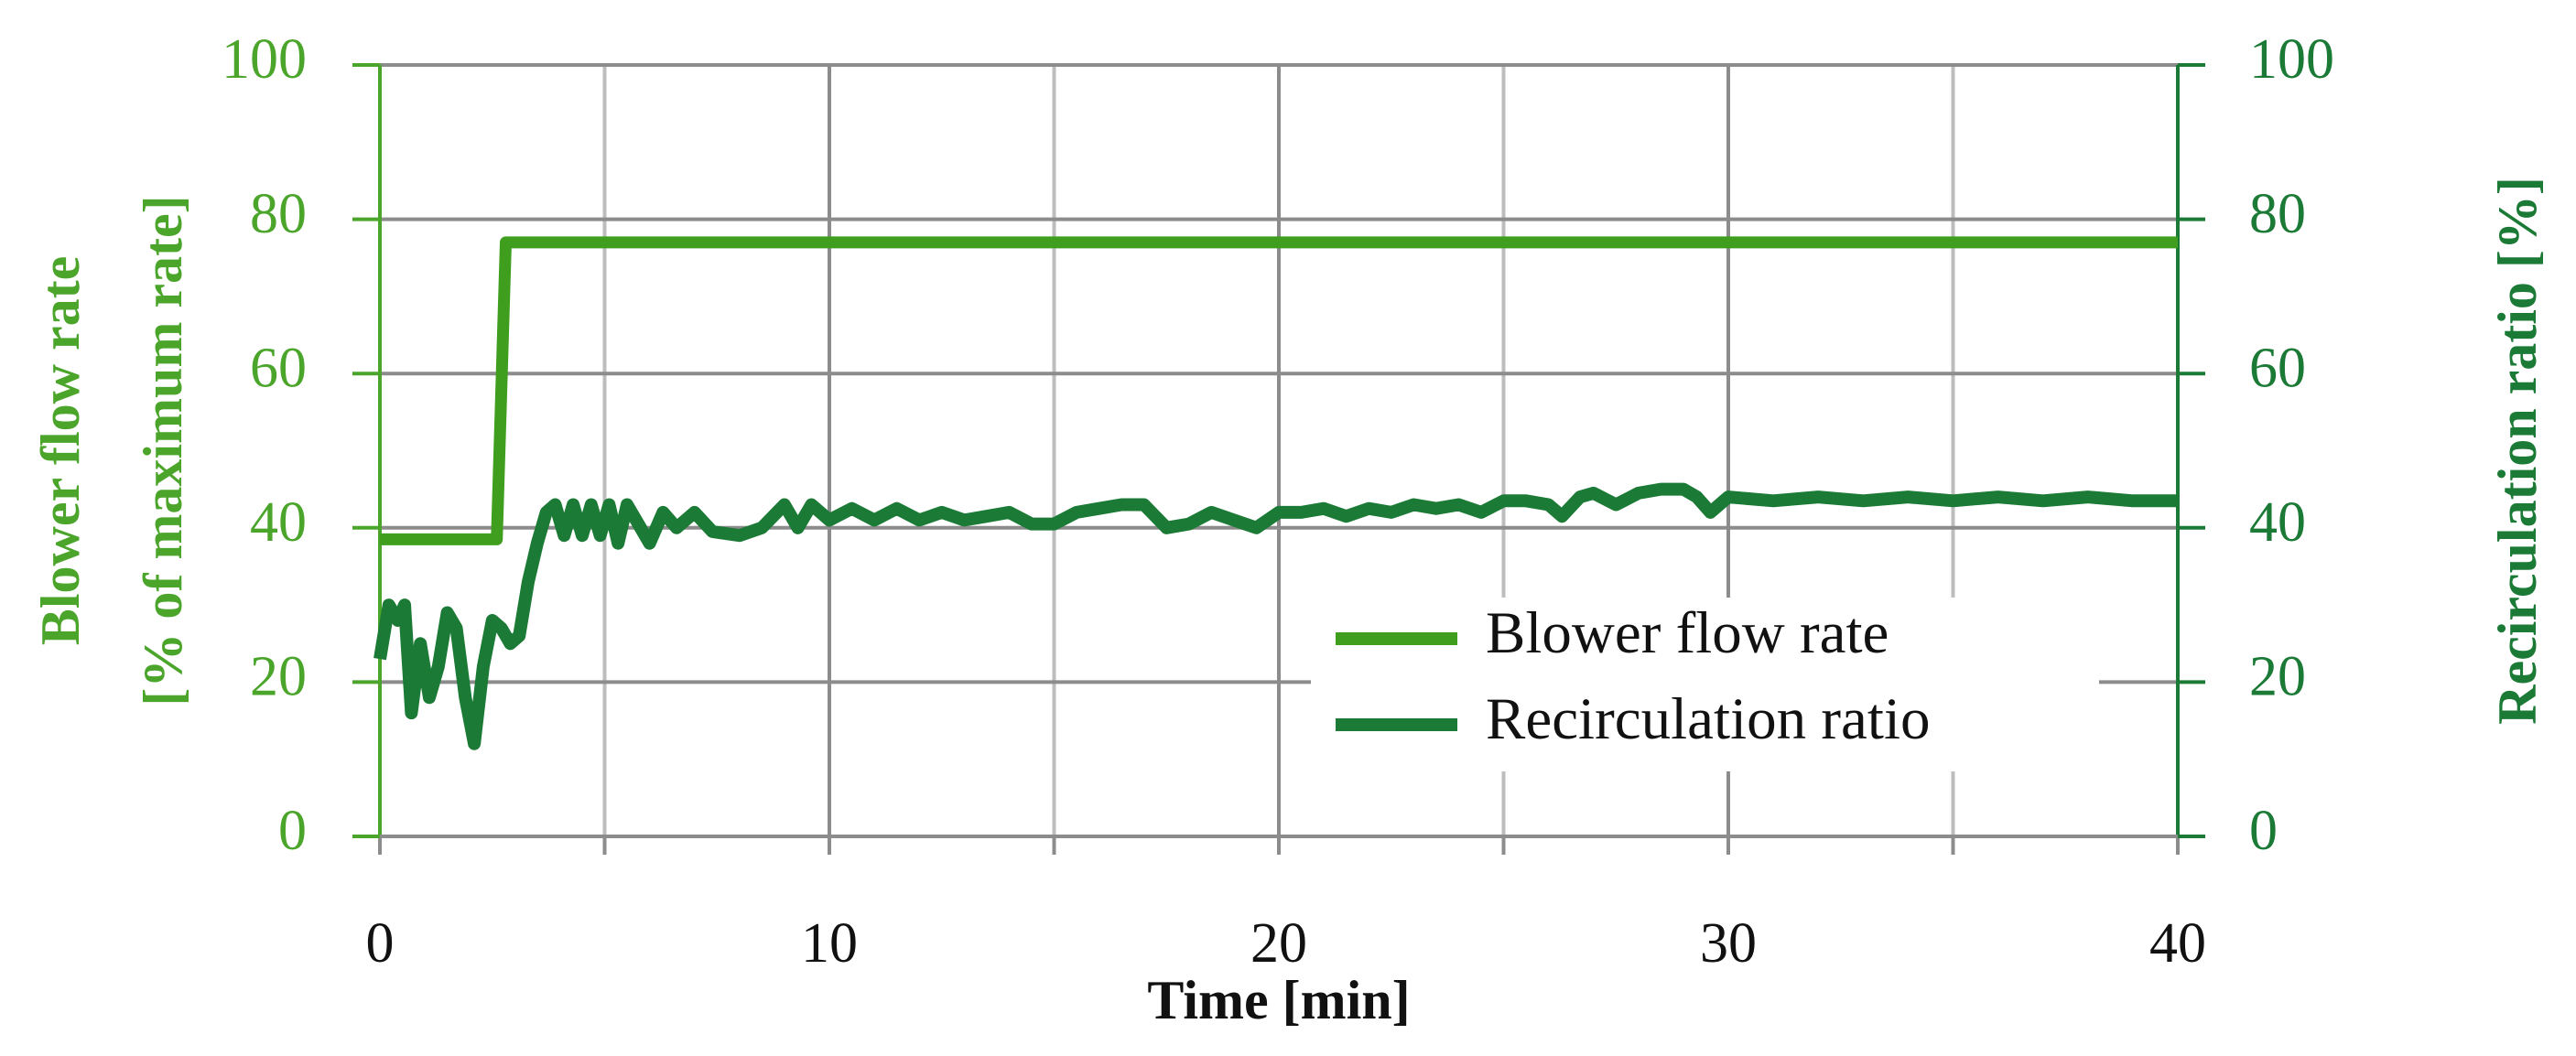 Image resolution: width=2576 pixels, height=1056 pixels. What do you see at coordinates (1688, 633) in the screenshot?
I see `legend-label: Blower flow rate` at bounding box center [1688, 633].